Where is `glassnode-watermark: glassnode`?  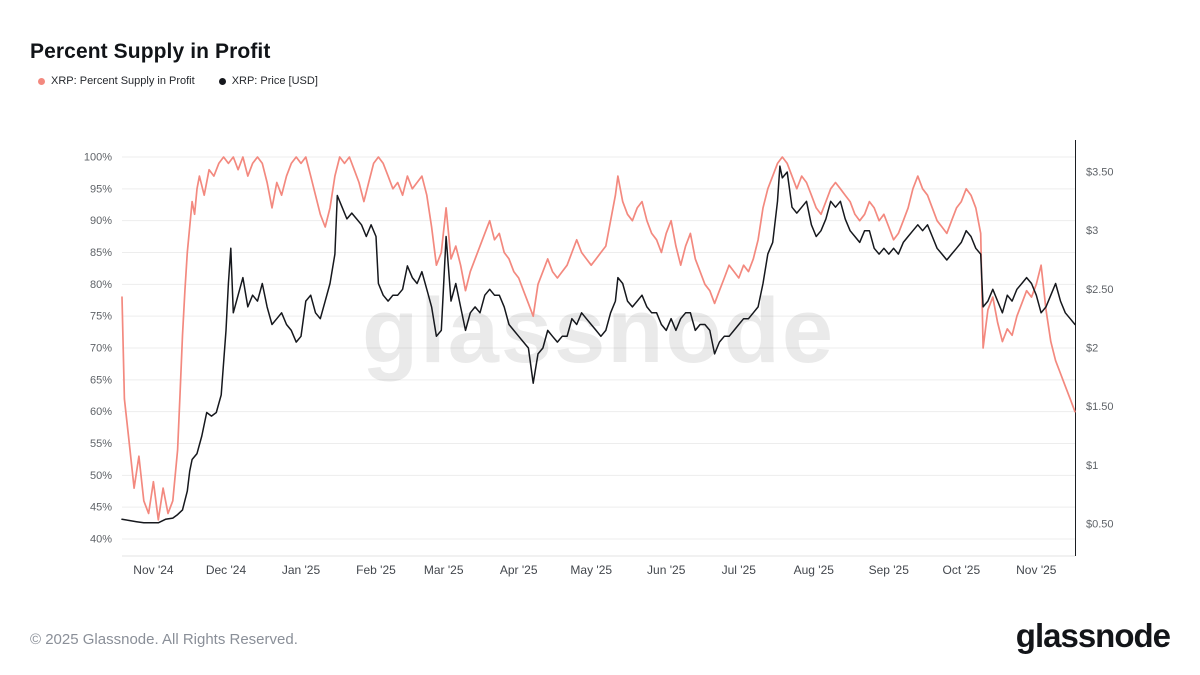 glassnode-watermark: glassnode is located at coordinates (598, 331).